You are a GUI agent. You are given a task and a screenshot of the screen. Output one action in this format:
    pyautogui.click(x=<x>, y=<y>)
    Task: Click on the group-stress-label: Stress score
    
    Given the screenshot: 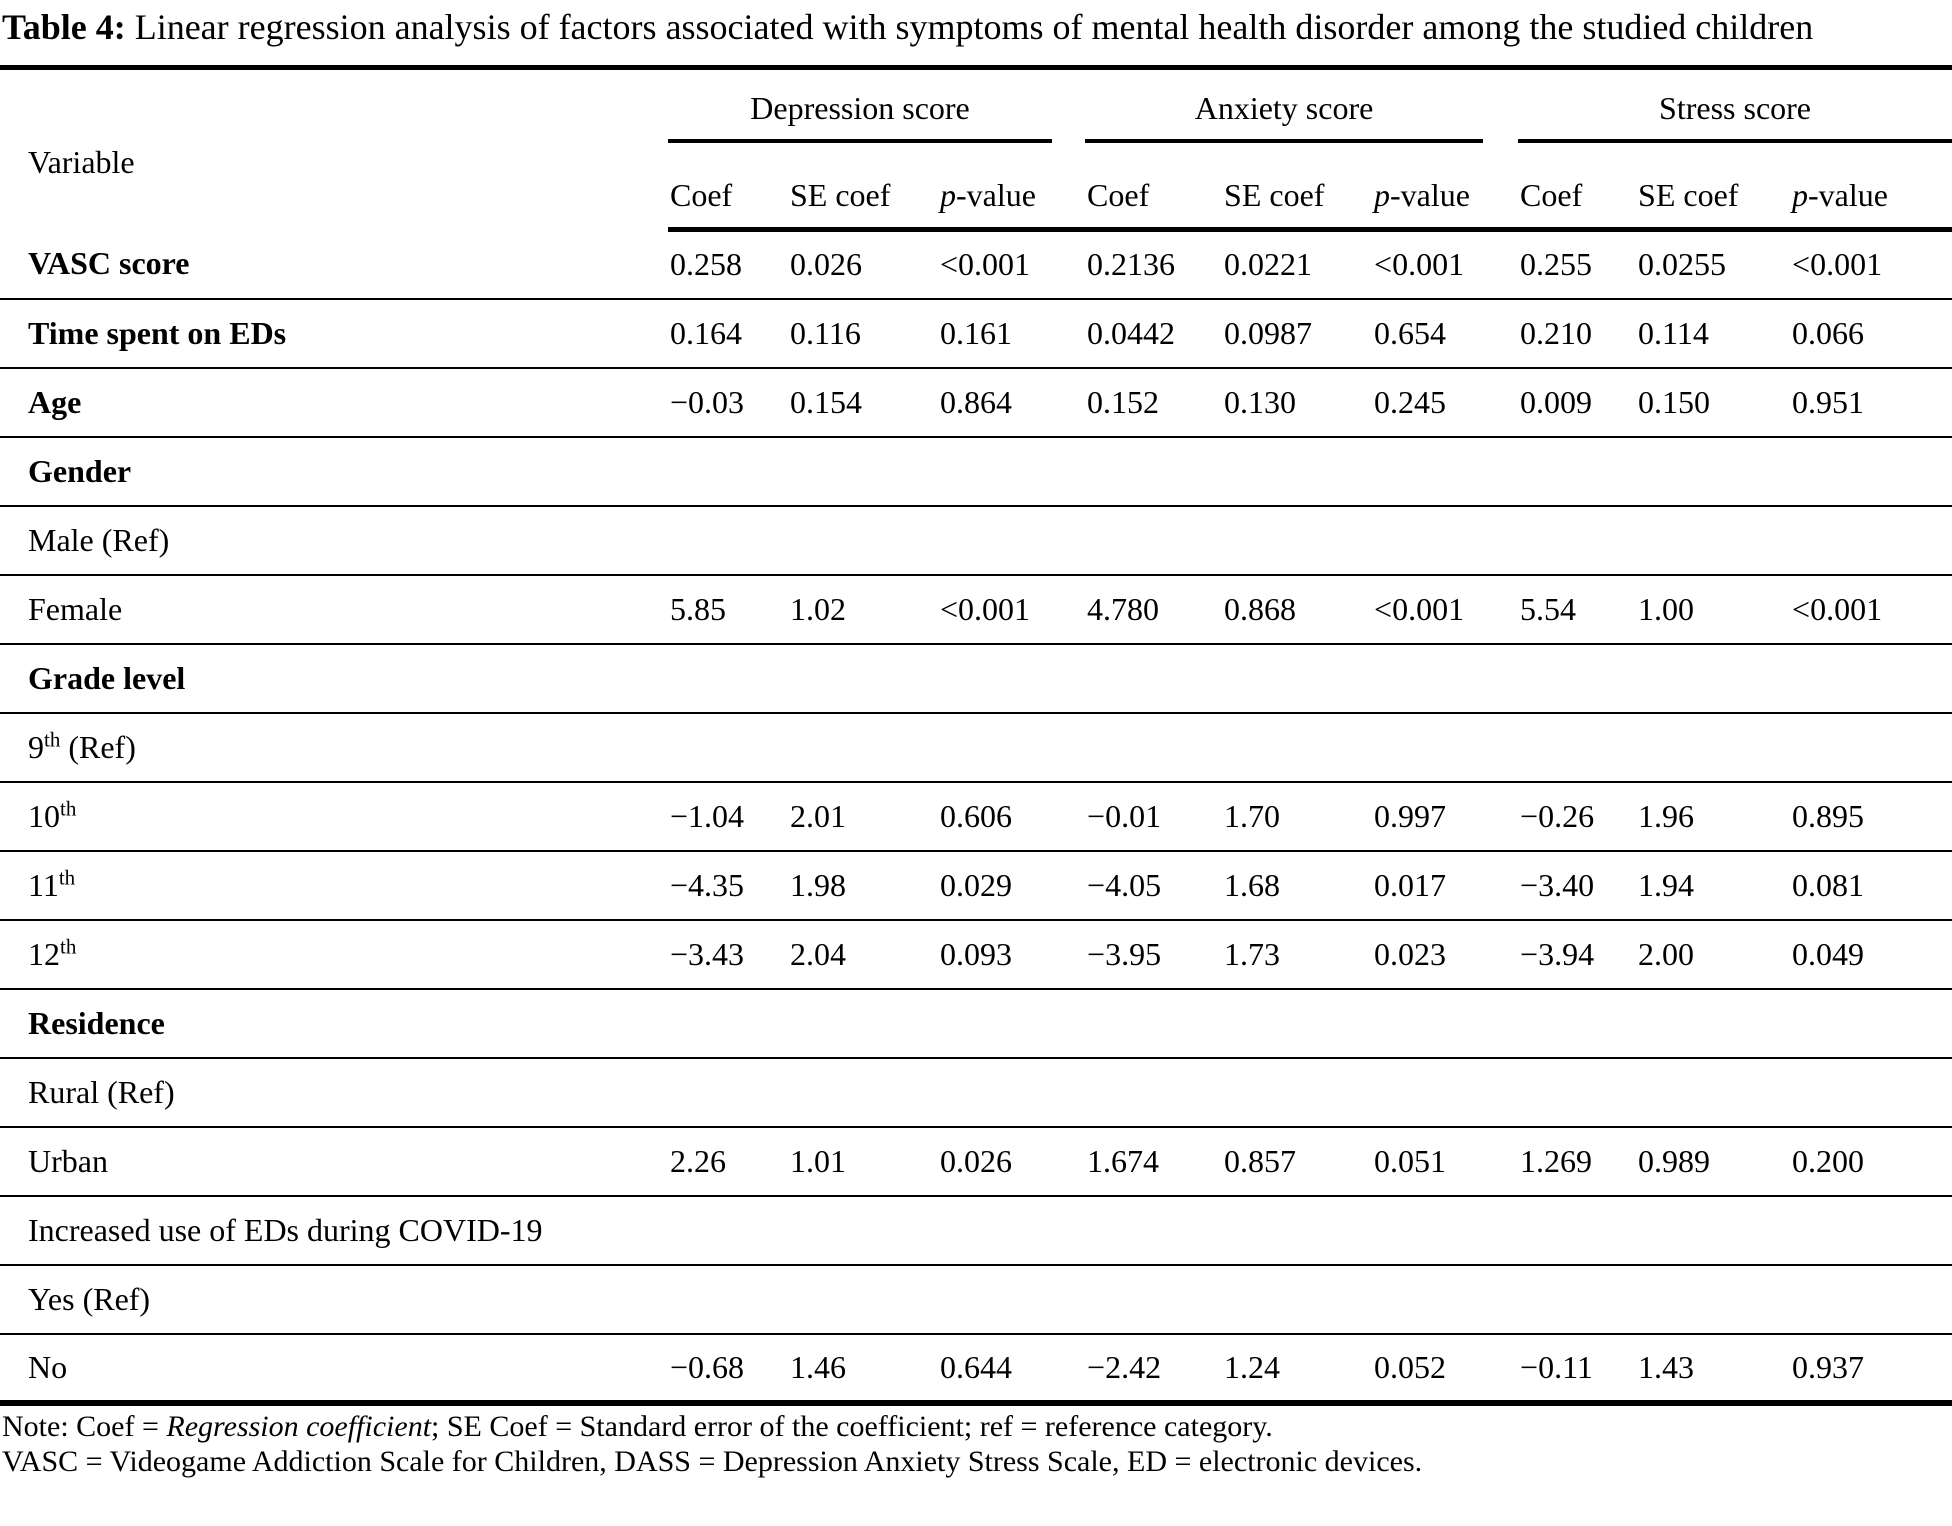 What is the action you would take?
    pyautogui.click(x=1735, y=108)
    